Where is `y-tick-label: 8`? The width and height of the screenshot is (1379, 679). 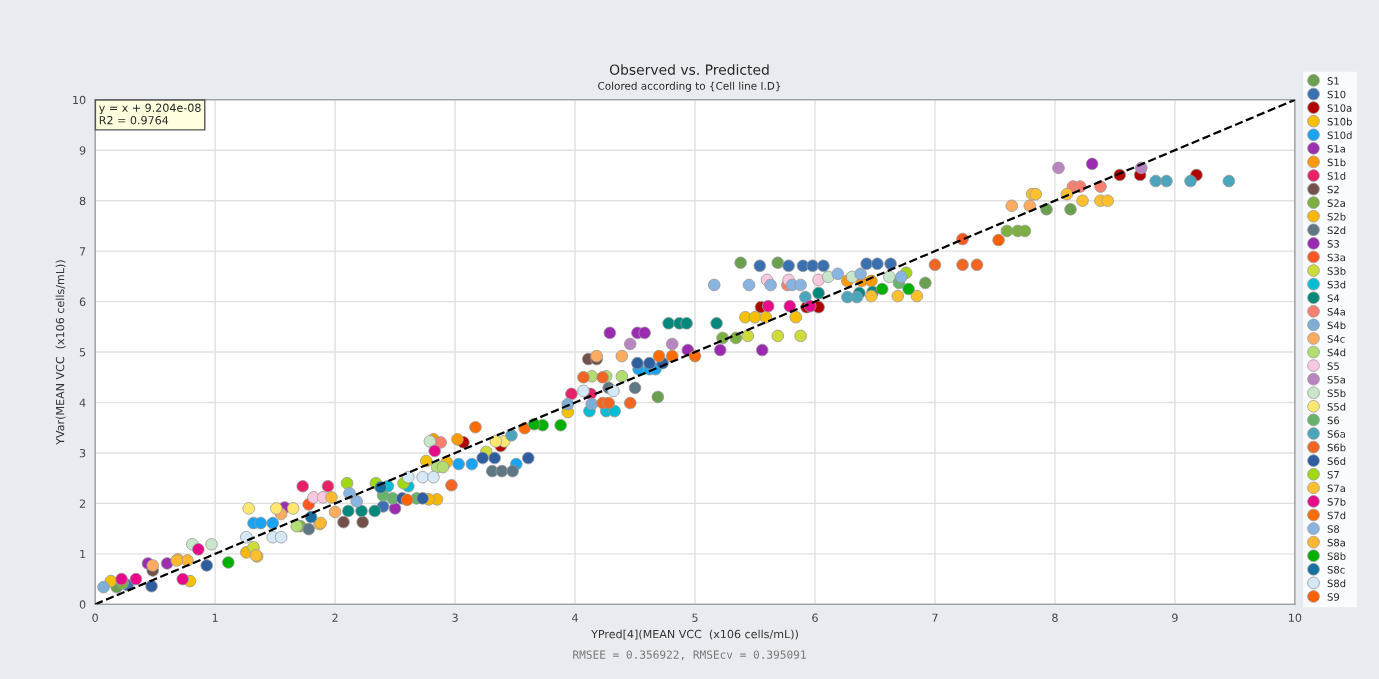
y-tick-label: 8 is located at coordinates (82, 201).